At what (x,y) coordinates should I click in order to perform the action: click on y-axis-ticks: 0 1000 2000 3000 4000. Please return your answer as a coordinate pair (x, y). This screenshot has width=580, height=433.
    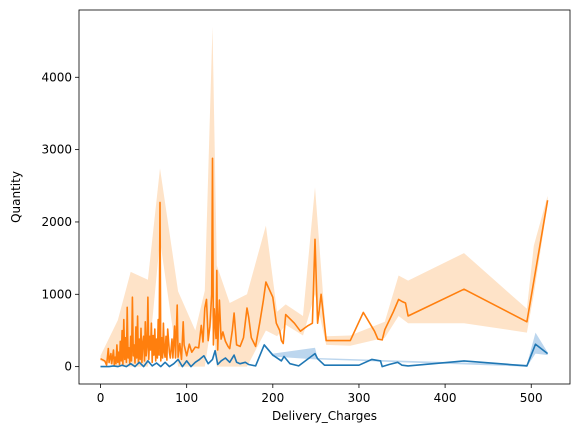
    Looking at the image, I should click on (60, 222).